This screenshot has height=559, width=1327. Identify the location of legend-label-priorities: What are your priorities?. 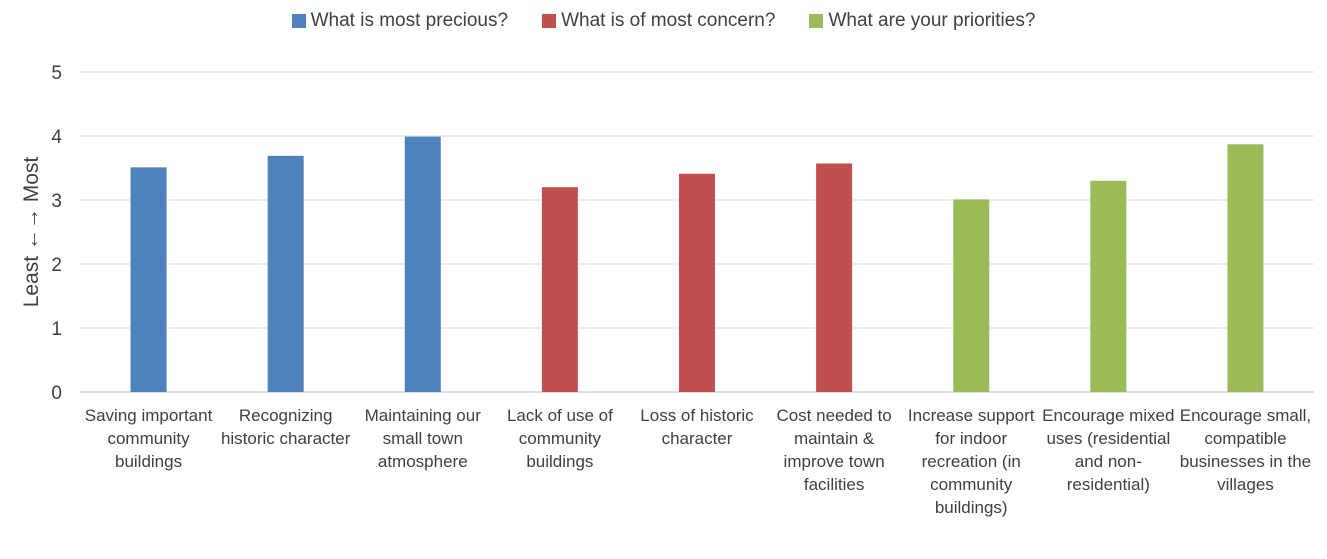
(932, 20).